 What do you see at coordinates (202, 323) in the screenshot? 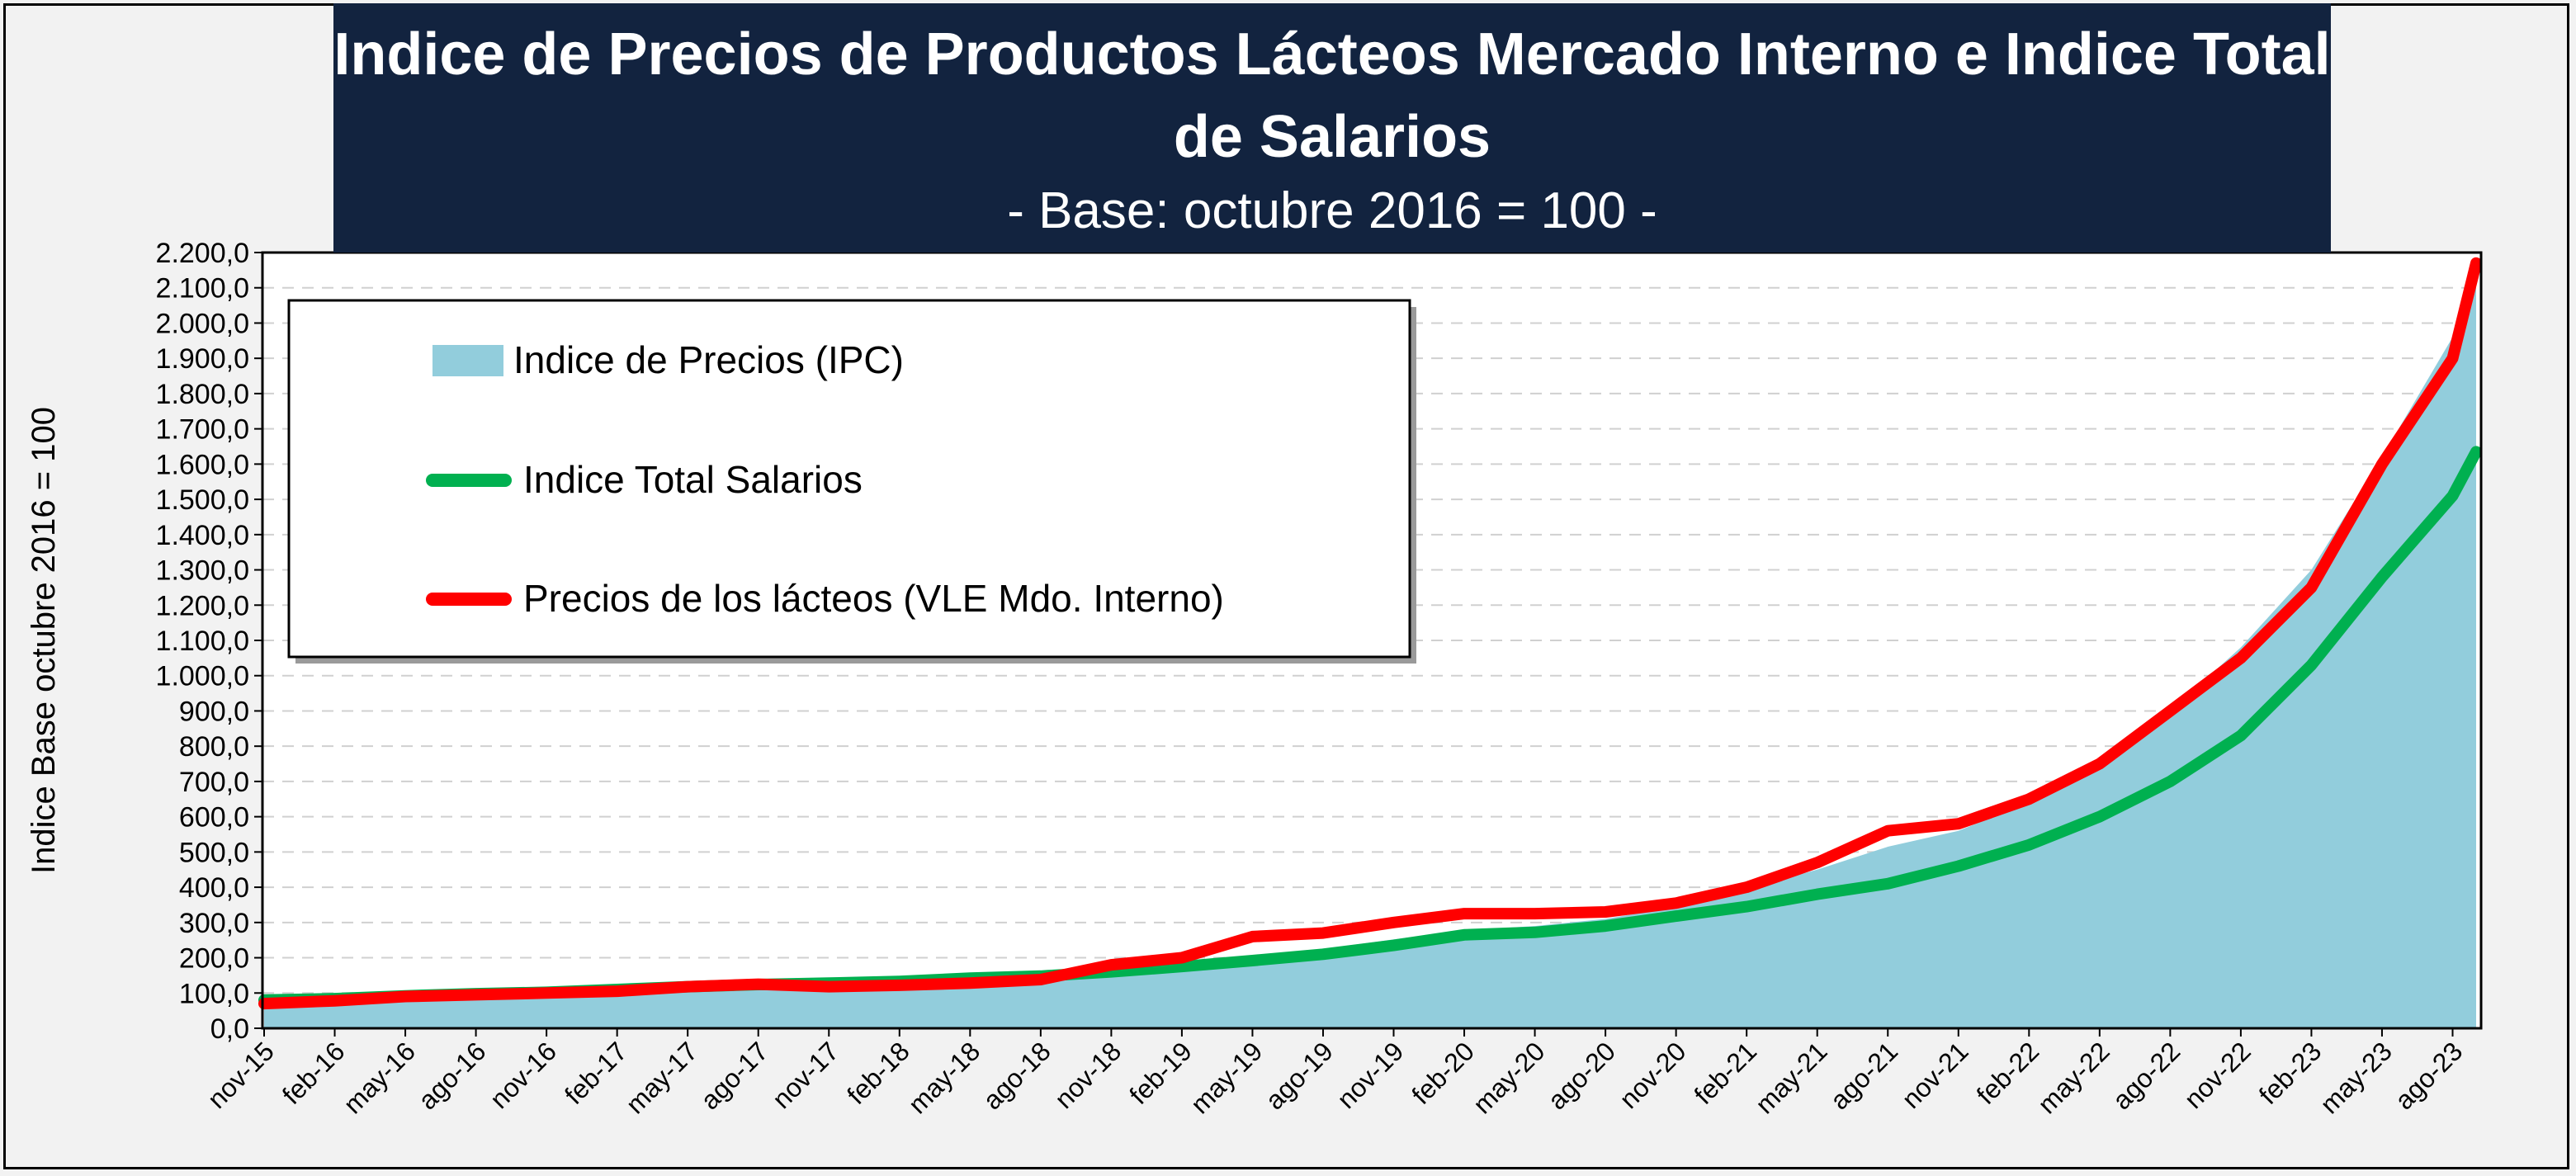
I see `y-tick-label: 2.000,0` at bounding box center [202, 323].